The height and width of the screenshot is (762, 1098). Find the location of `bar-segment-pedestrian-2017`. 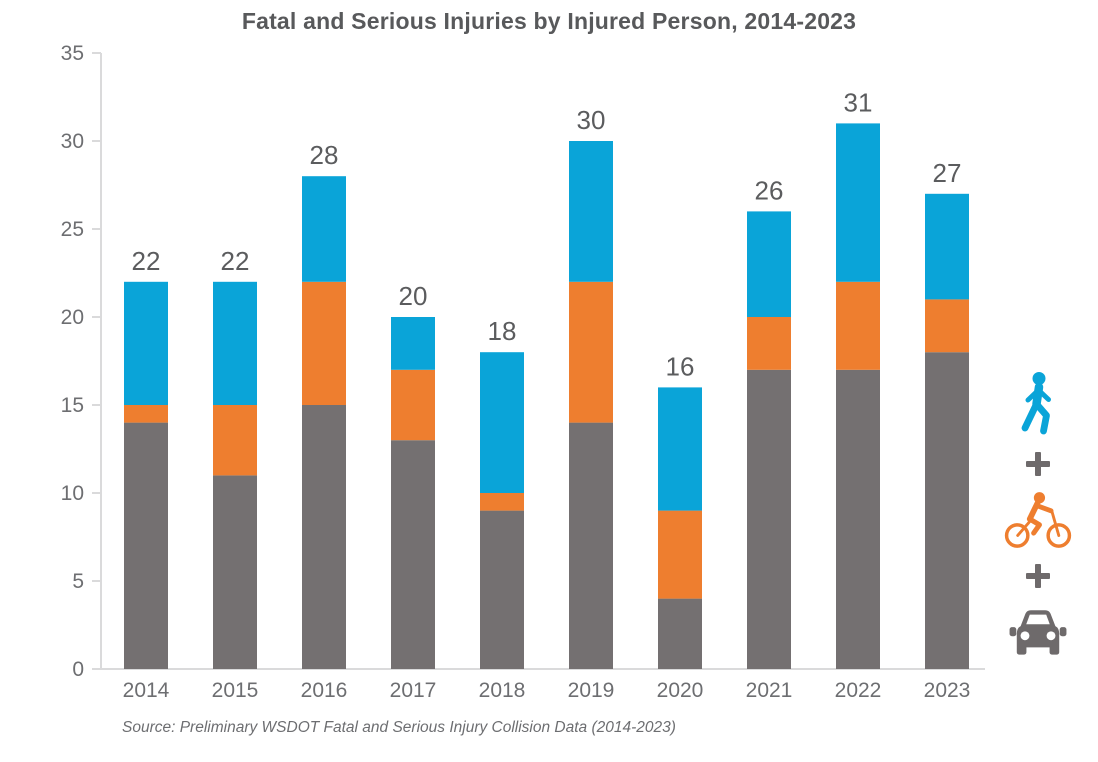

bar-segment-pedestrian-2017 is located at coordinates (413, 343).